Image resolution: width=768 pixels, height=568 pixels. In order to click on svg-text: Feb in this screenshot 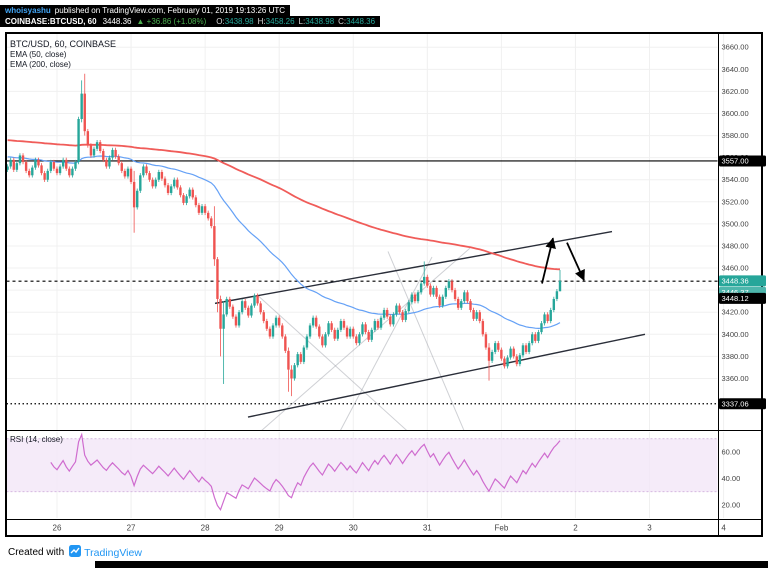, I will do `click(501, 528)`.